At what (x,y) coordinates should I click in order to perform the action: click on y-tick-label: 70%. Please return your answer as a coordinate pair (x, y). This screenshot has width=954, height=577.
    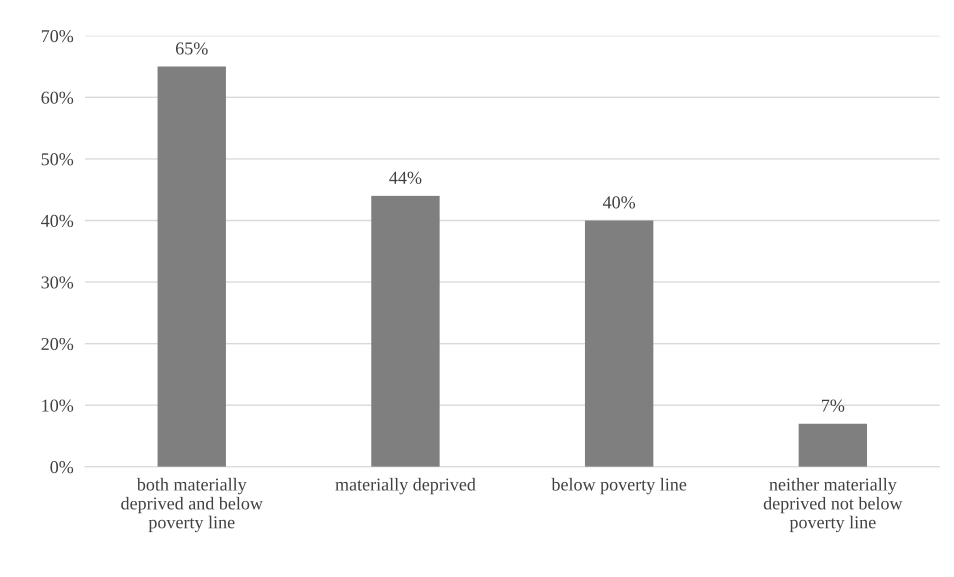
    Looking at the image, I should click on (58, 36).